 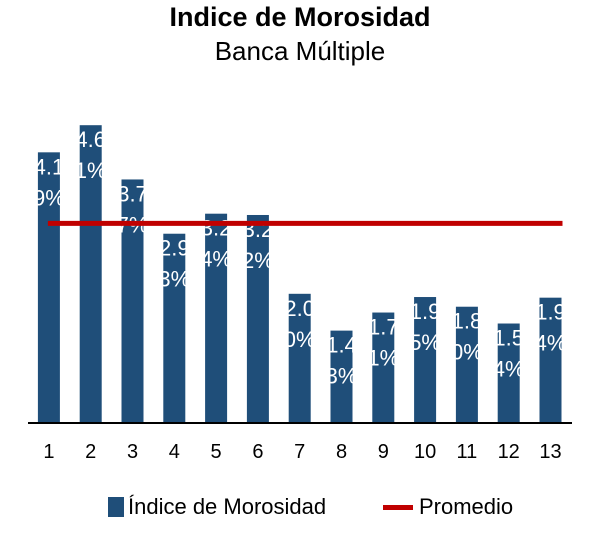 I want to click on legend-swatch-line, so click(x=398, y=507).